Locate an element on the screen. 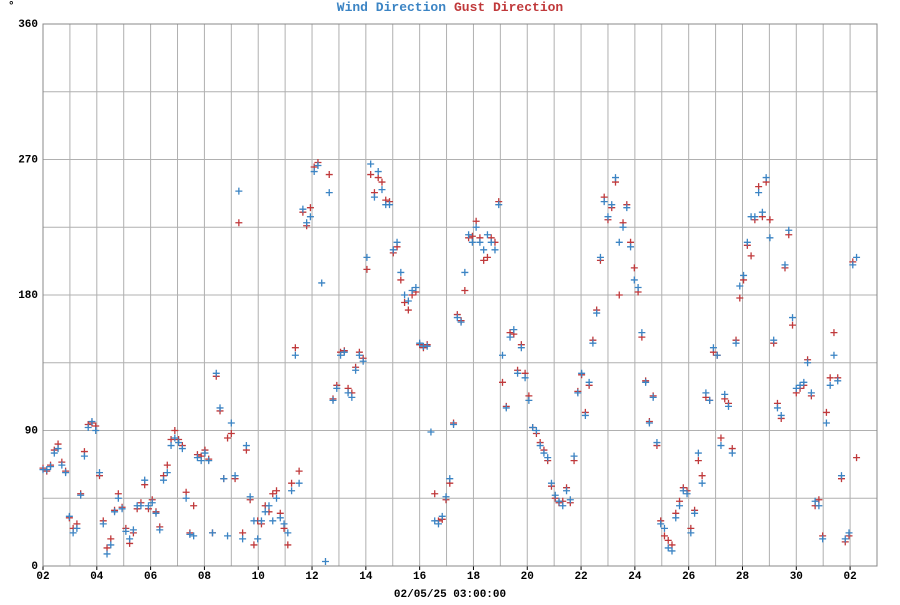 This screenshot has height=605, width=900. x-tick-label: 22 is located at coordinates (580, 577).